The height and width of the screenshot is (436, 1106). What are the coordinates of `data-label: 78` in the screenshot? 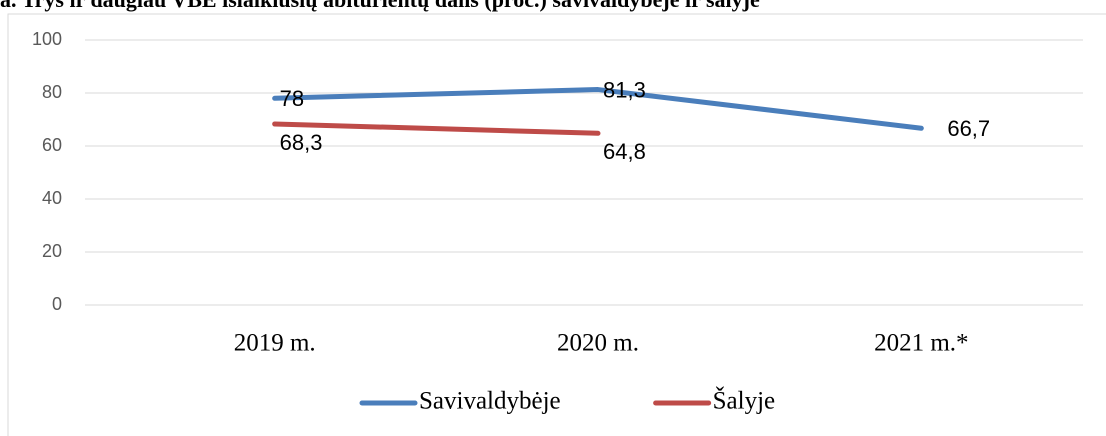 It's located at (292, 98).